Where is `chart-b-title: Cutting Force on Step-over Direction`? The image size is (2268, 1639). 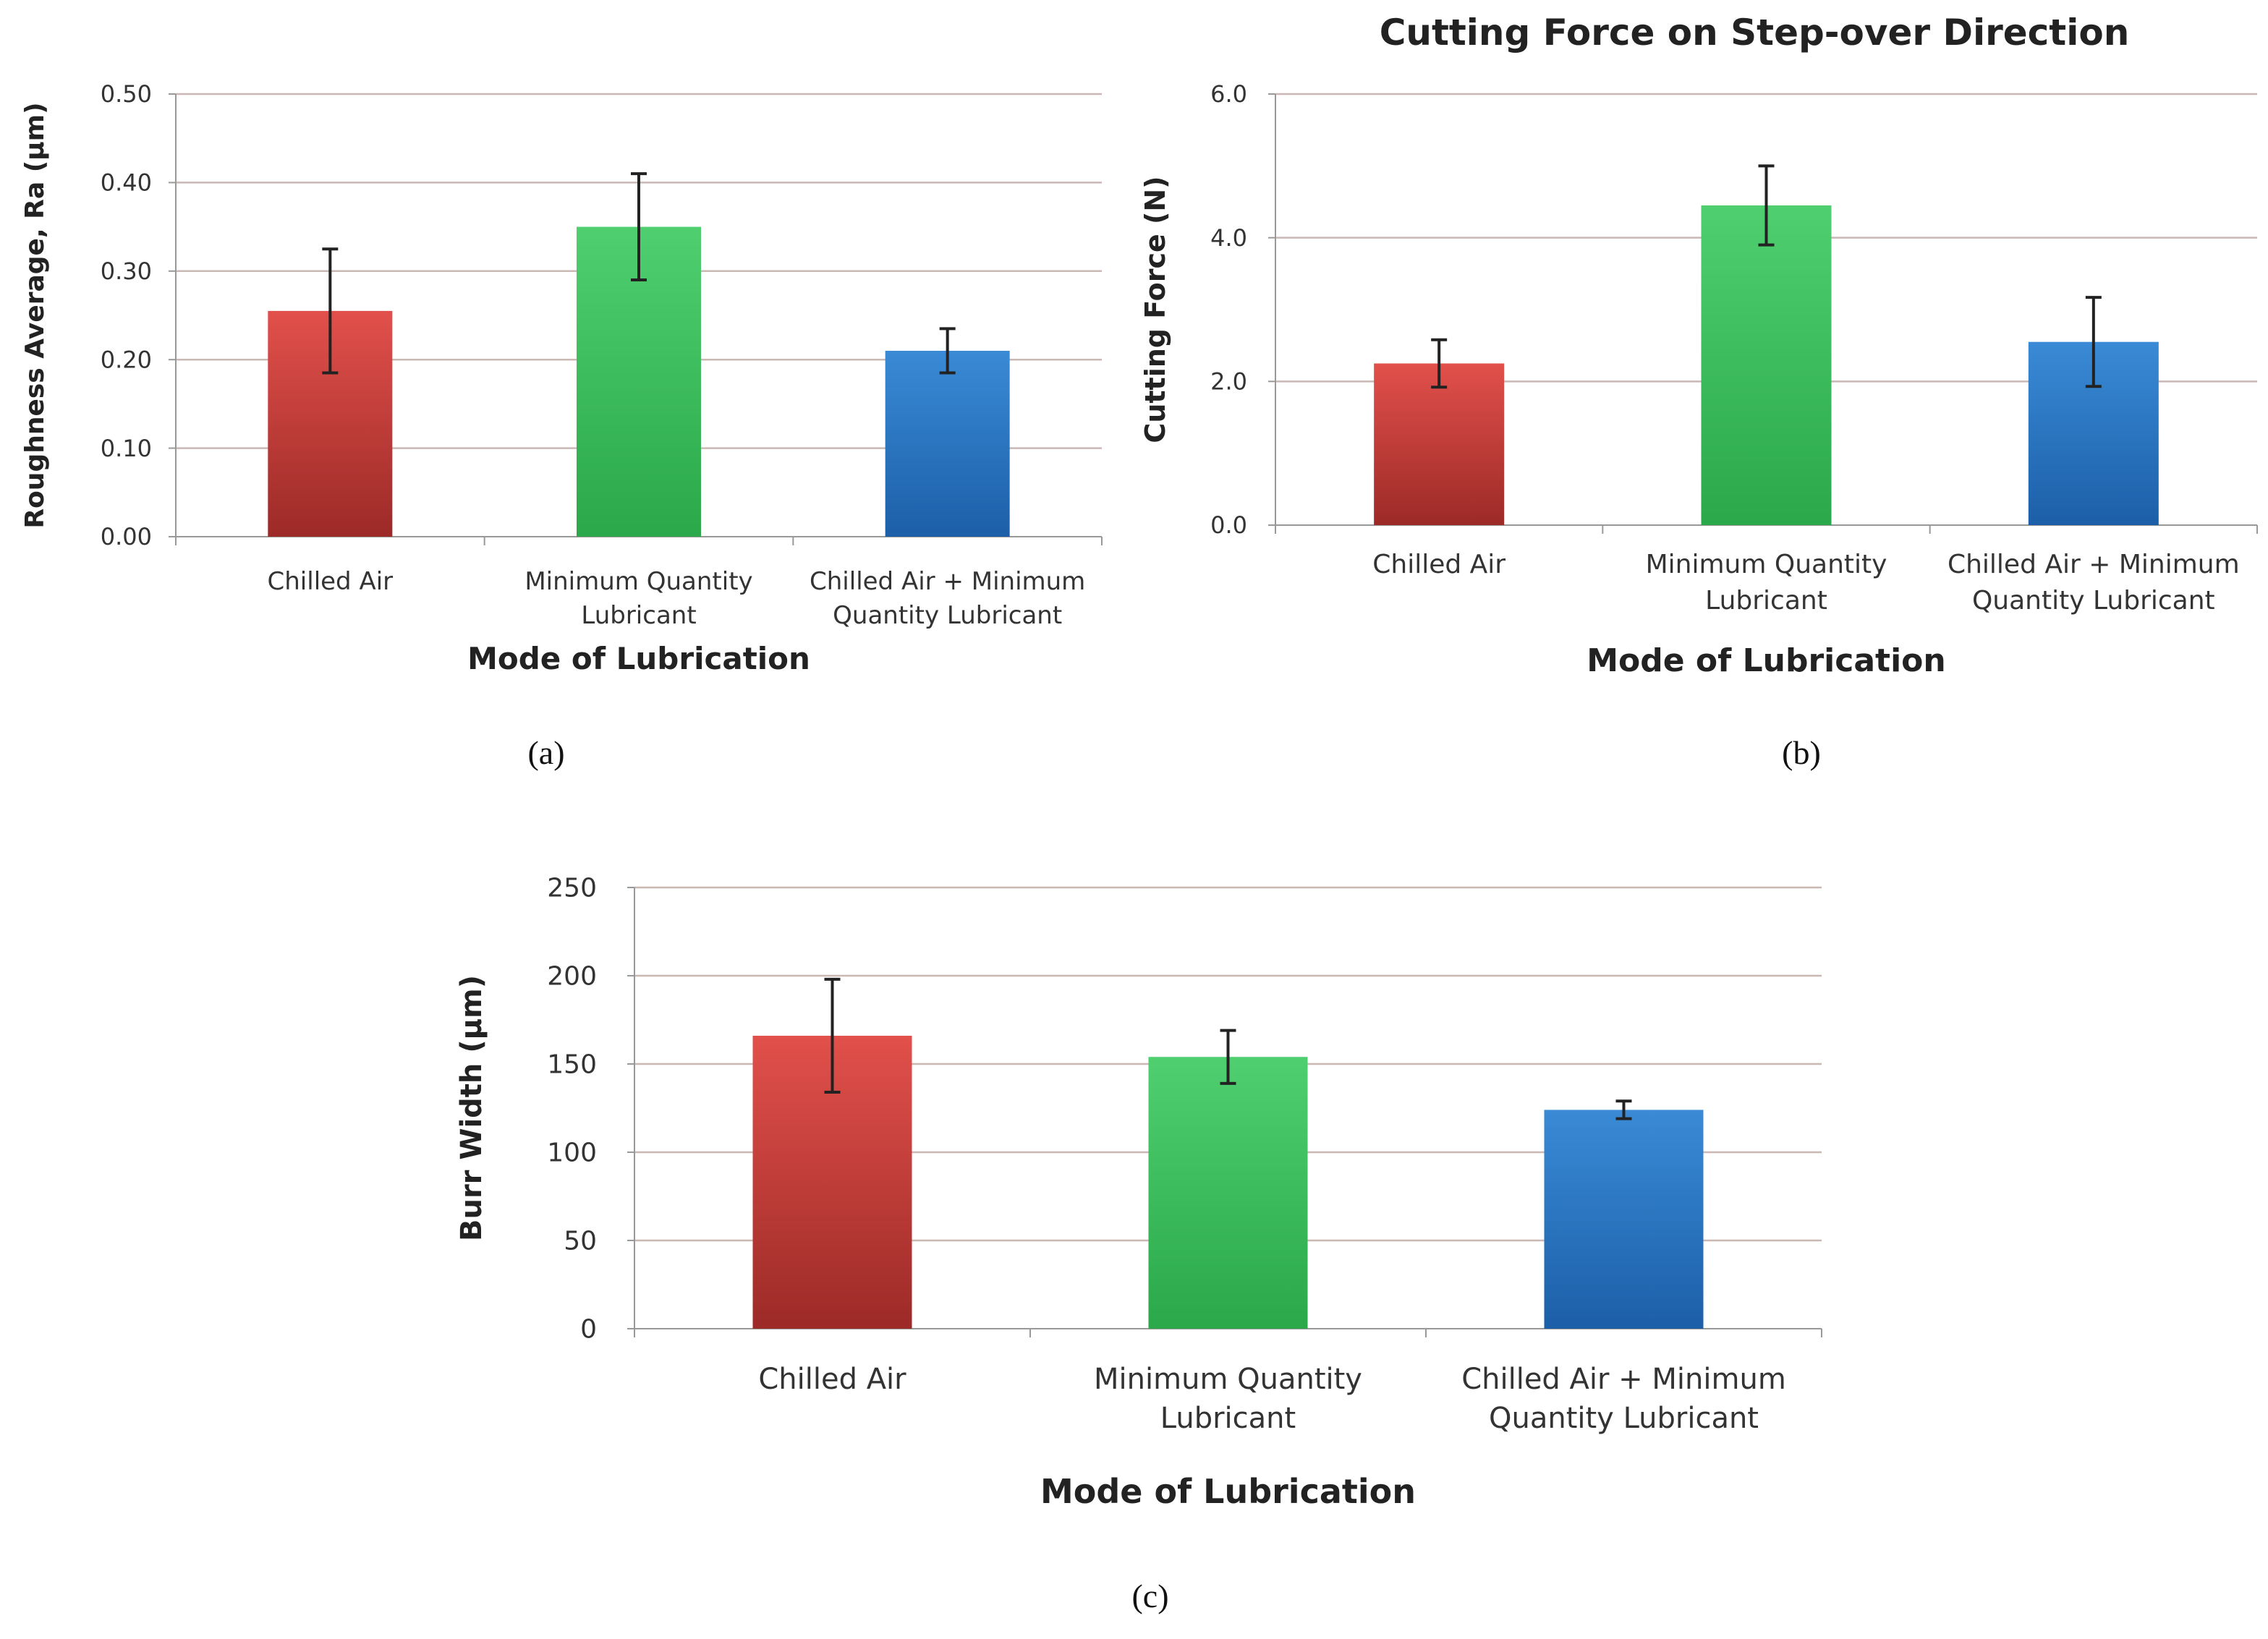 chart-b-title: Cutting Force on Step-over Direction is located at coordinates (1755, 33).